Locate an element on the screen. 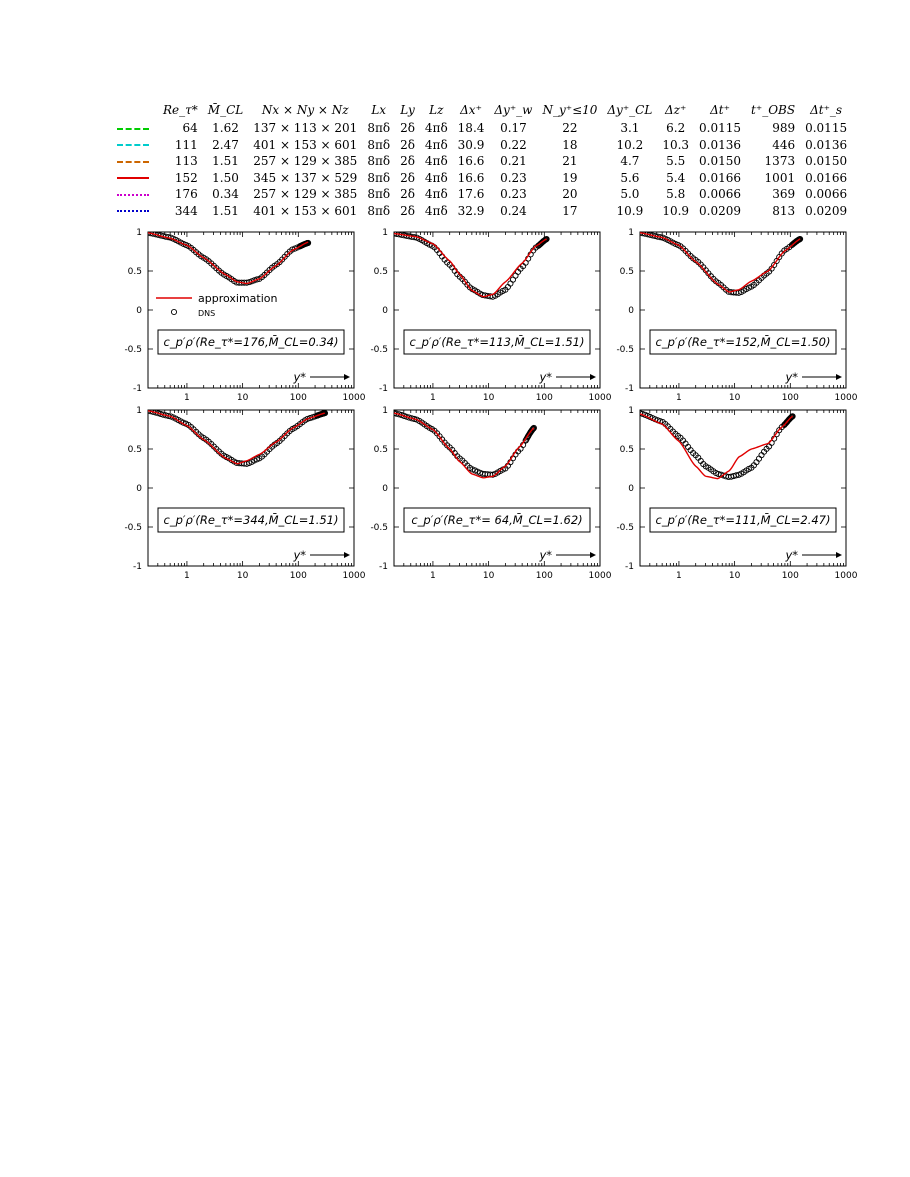 This screenshot has height=1177, width=910. table-cell: 111 is located at coordinates (186, 144).